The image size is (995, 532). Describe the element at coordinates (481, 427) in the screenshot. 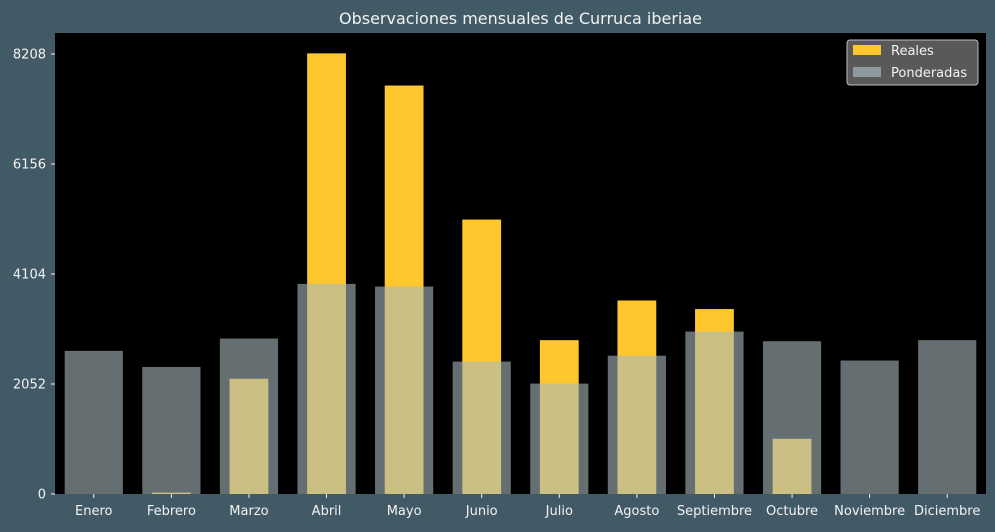

I see `bar-ponderadas-junio` at that location.